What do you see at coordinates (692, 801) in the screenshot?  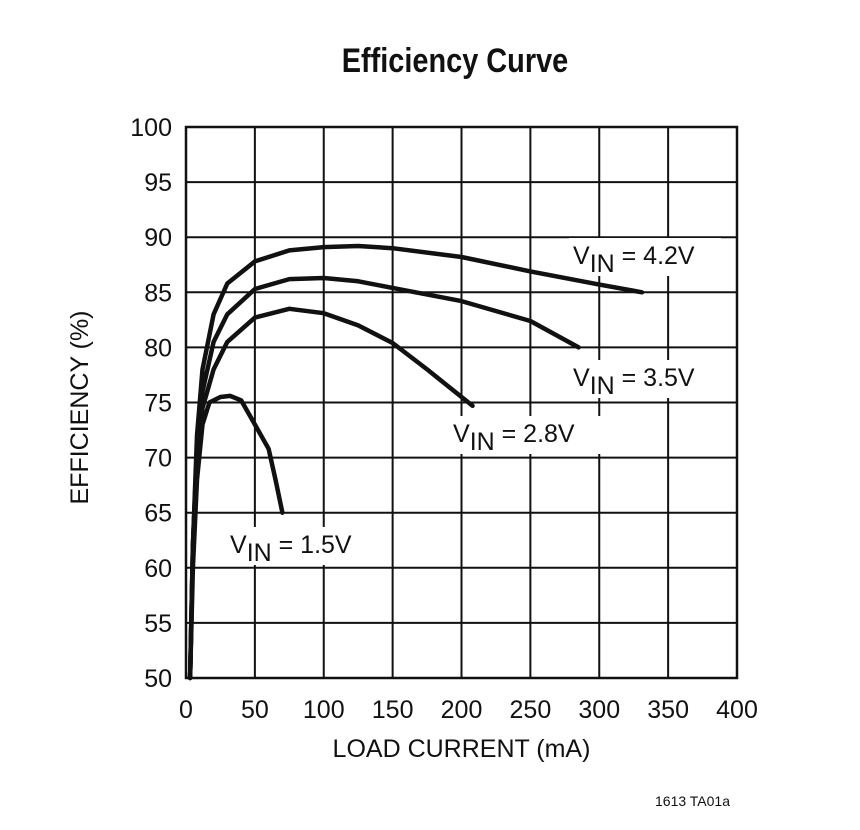 I see `figure-code: 1613 TA01a` at bounding box center [692, 801].